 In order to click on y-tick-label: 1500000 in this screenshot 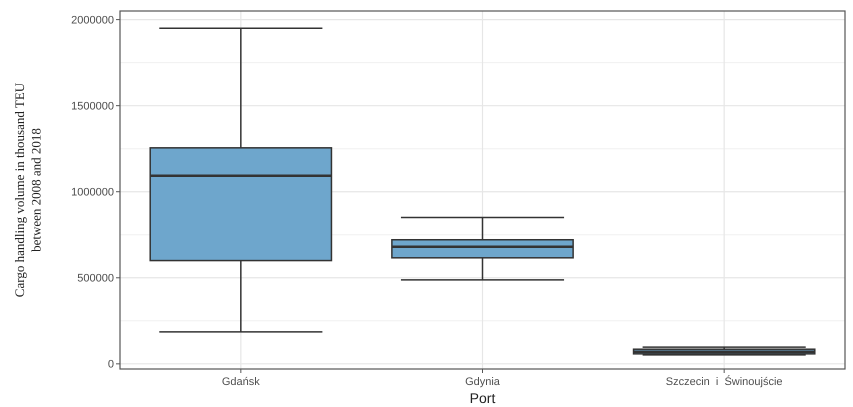, I will do `click(92, 106)`.